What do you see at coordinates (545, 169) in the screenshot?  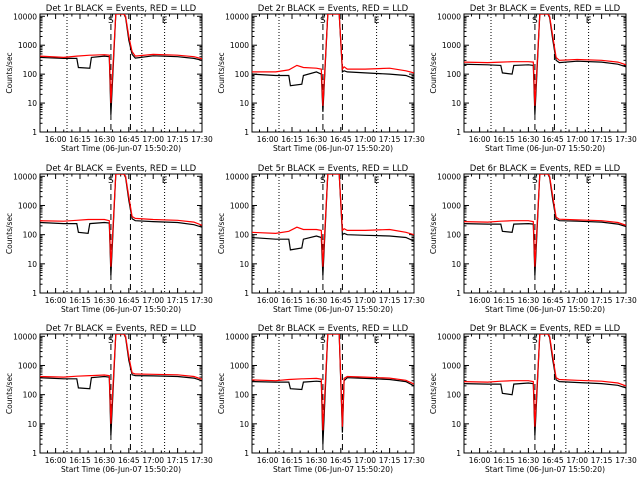 I see `panel-title: Det 6r BLACK = Events, RED = LLD` at bounding box center [545, 169].